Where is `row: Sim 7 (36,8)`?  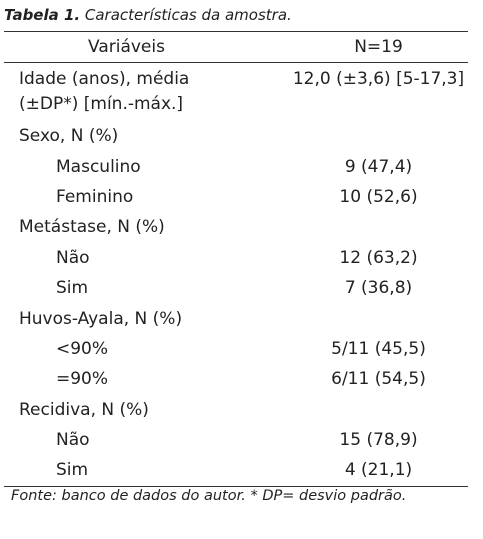
row: Sim 7 (36,8) is located at coordinates (236, 288).